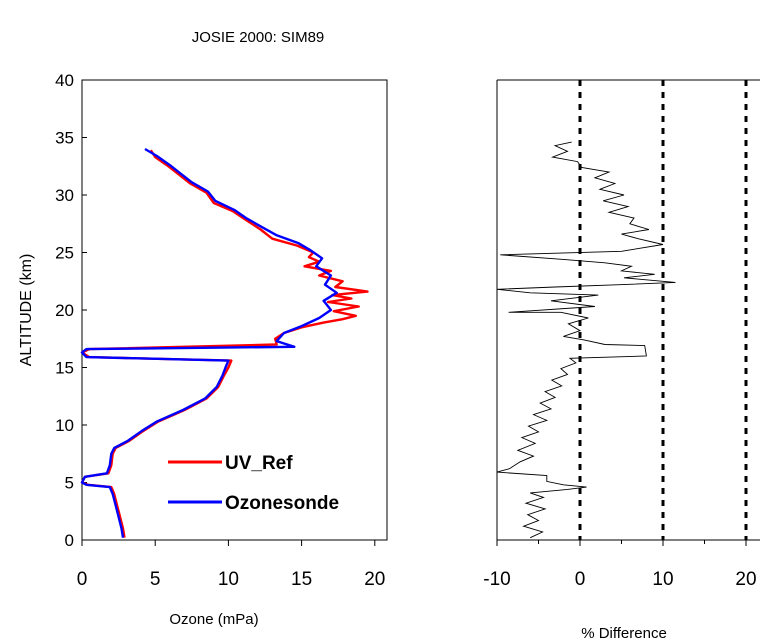 Image resolution: width=761 pixels, height=642 pixels. Describe the element at coordinates (64, 310) in the screenshot. I see `left-y-tick-label: 20` at that location.